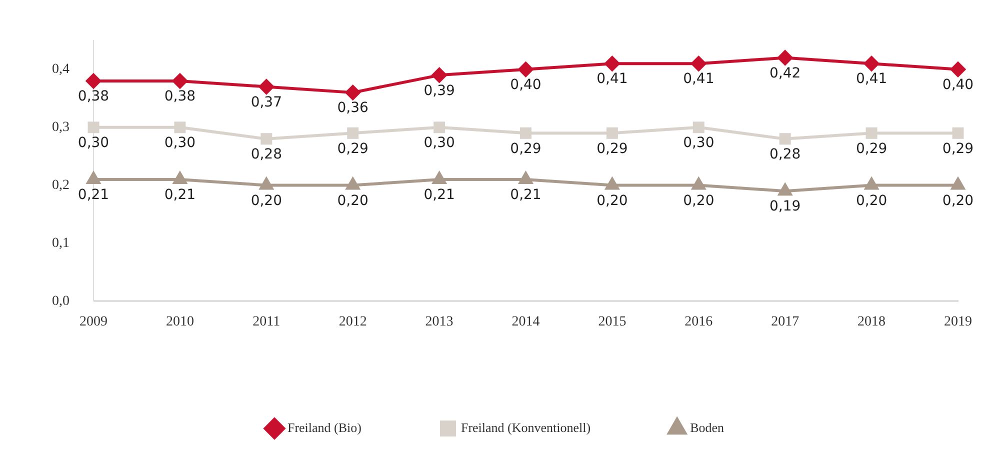 This screenshot has height=463, width=992. I want to click on y-tick-label: 0,1, so click(61, 243).